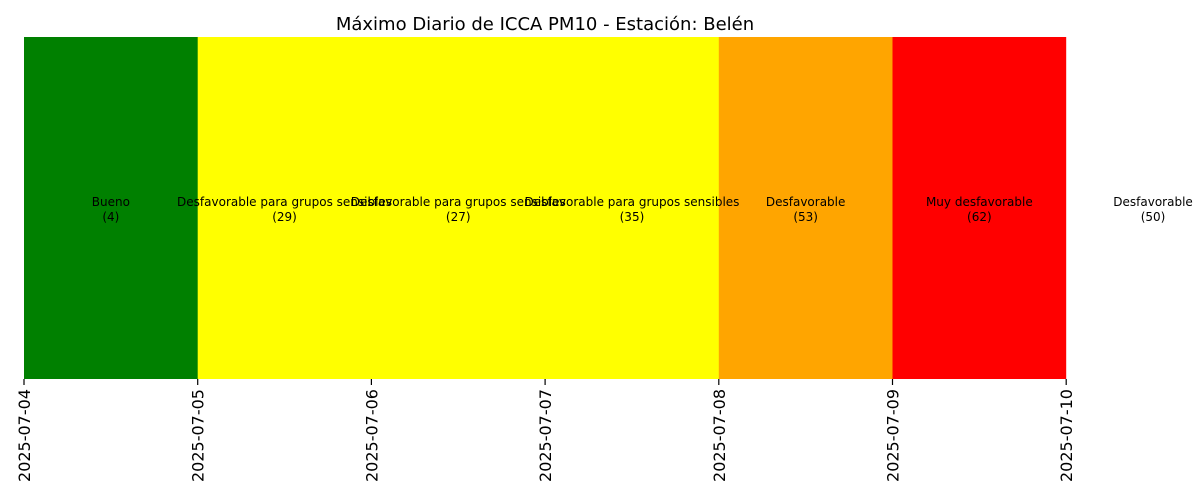  I want to click on x-tick-label: 2025-07-04, so click(24, 435).